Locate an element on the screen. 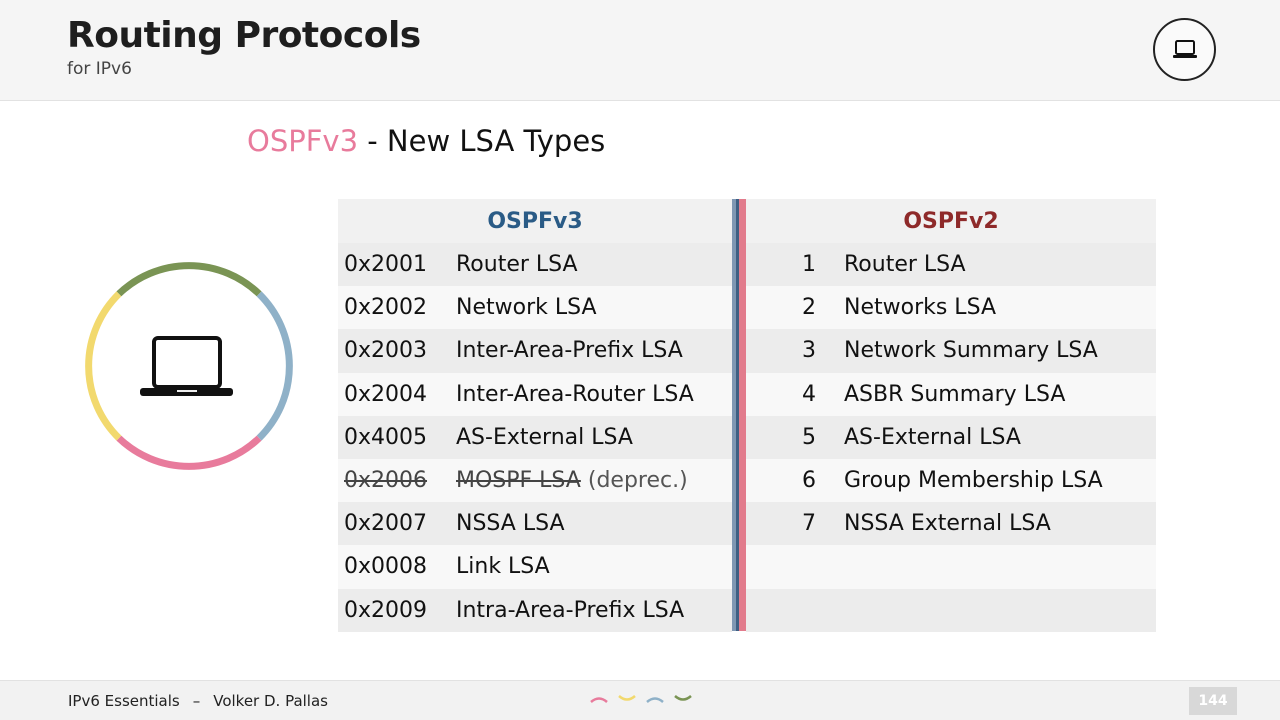 This screenshot has height=720, width=1280. lsa-name: Link LSA is located at coordinates (503, 567).